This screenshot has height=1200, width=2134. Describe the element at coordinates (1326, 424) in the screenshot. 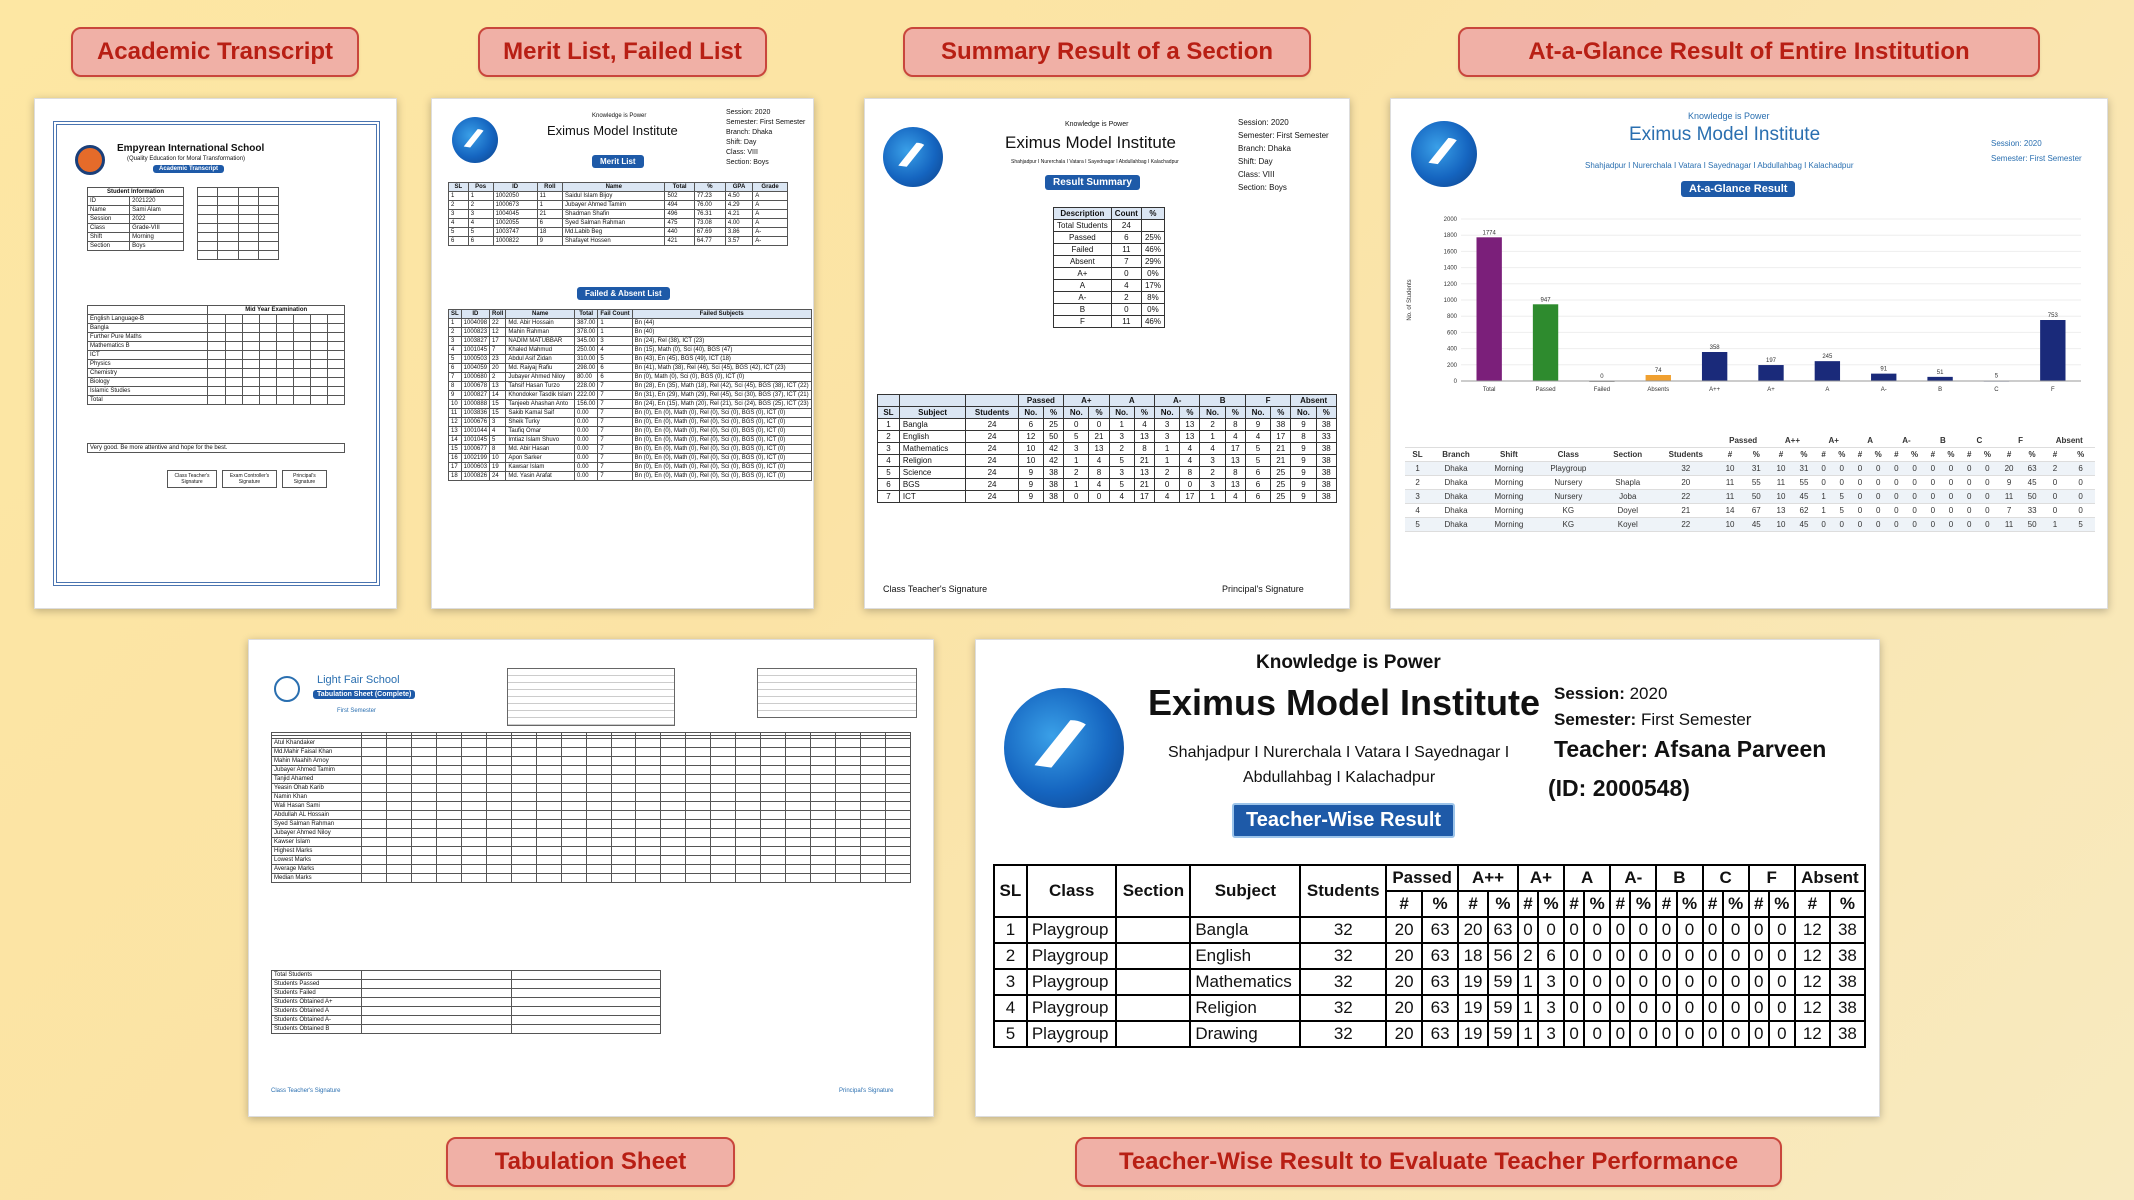

I see `sum-cell: 38` at that location.